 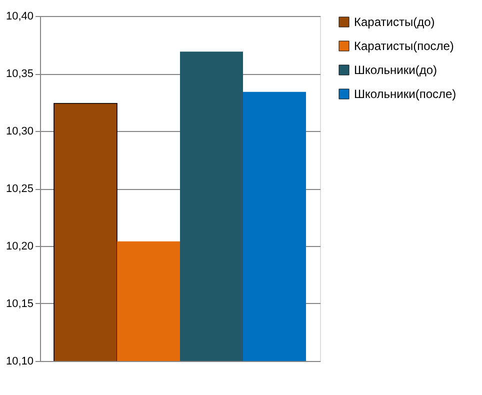 What do you see at coordinates (20, 189) in the screenshot?
I see `y-tick-label: 10,25` at bounding box center [20, 189].